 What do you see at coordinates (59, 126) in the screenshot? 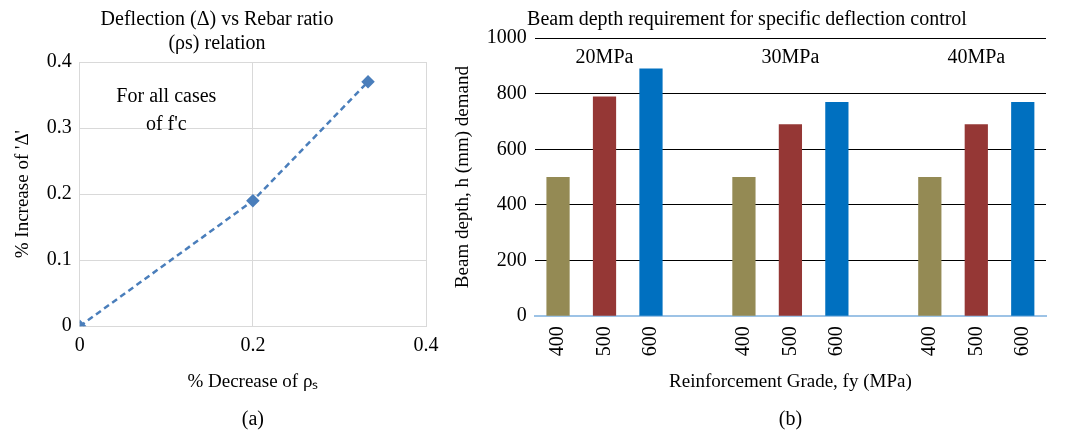
I see `y-tick-label: 0.3` at bounding box center [59, 126].